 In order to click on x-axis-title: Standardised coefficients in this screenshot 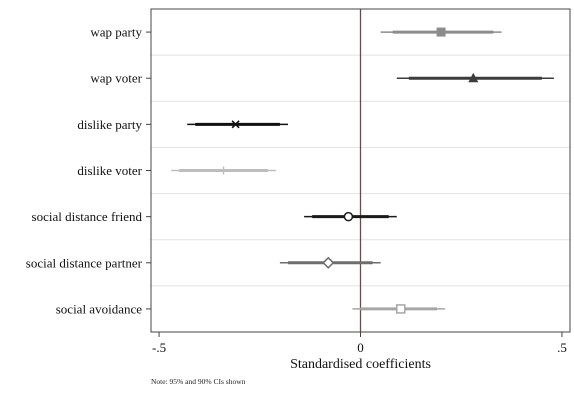, I will do `click(360, 364)`.